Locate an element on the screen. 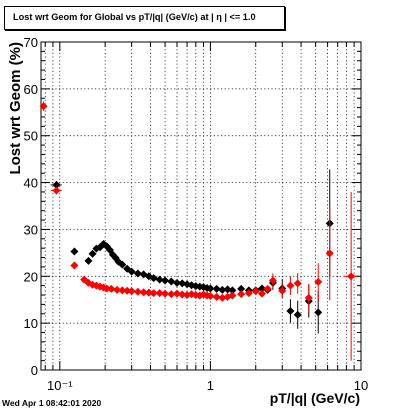  y-tick-label: 10 is located at coordinates (31, 323).